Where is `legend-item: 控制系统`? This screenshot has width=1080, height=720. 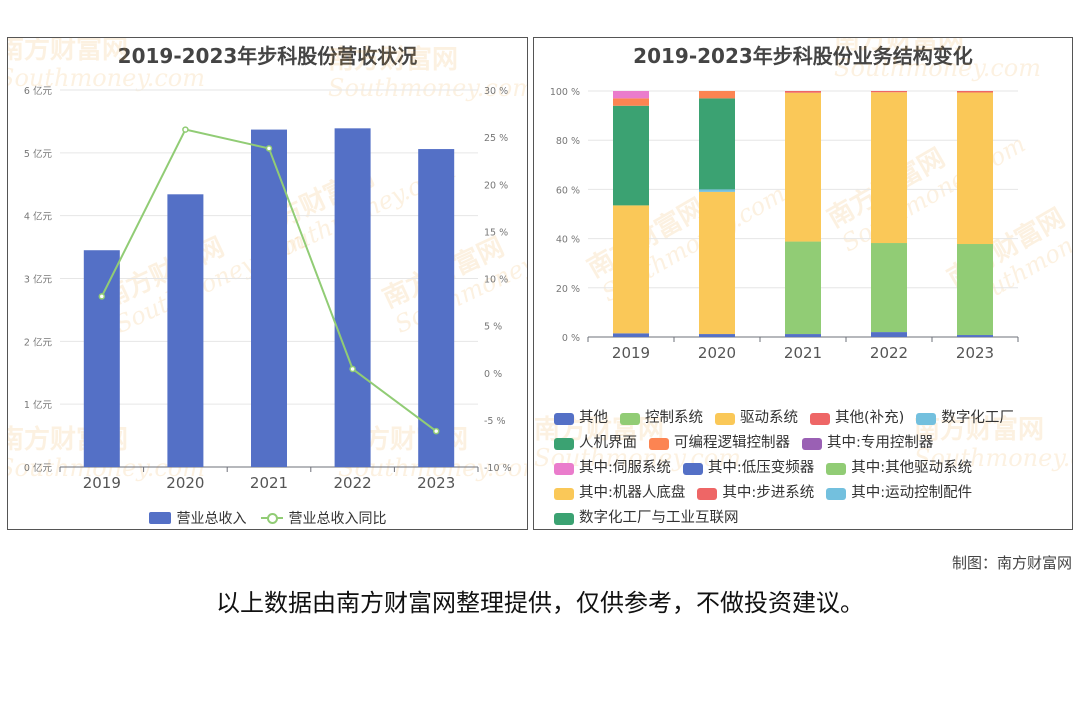
legend-item: 控制系统 is located at coordinates (661, 418).